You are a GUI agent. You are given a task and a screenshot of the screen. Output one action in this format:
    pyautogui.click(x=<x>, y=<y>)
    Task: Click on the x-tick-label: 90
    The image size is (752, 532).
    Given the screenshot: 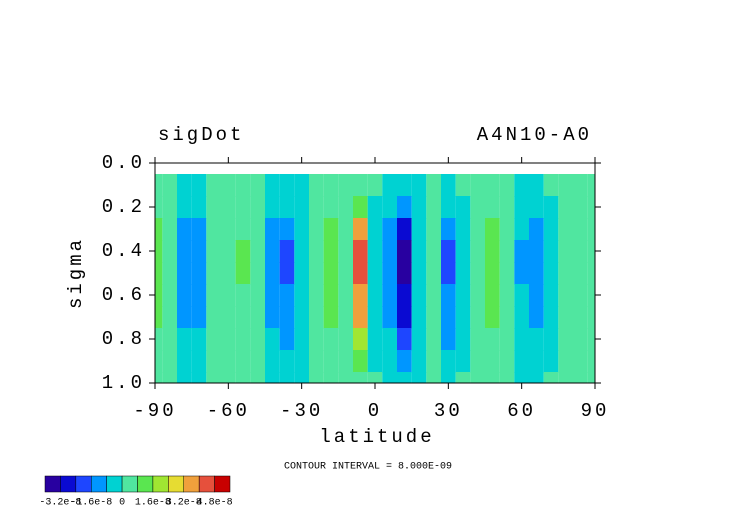 What is the action you would take?
    pyautogui.click(x=595, y=411)
    